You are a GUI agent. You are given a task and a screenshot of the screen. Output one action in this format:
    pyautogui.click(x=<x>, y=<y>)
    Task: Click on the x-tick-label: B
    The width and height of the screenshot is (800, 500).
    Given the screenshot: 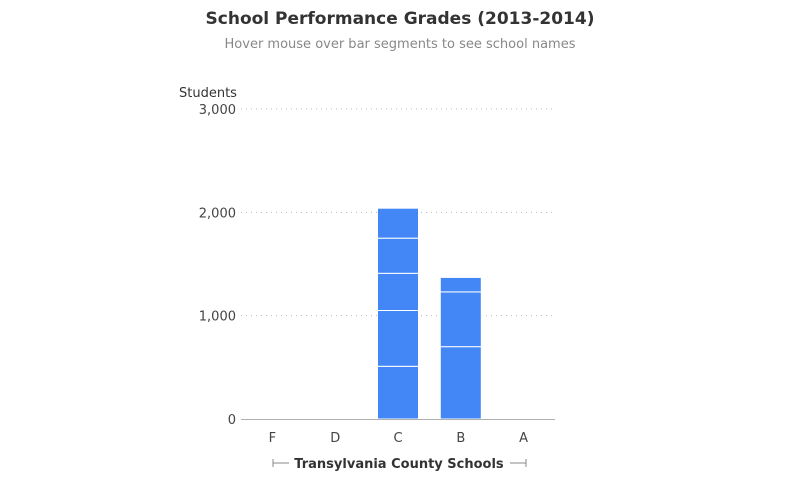 What is the action you would take?
    pyautogui.click(x=460, y=438)
    